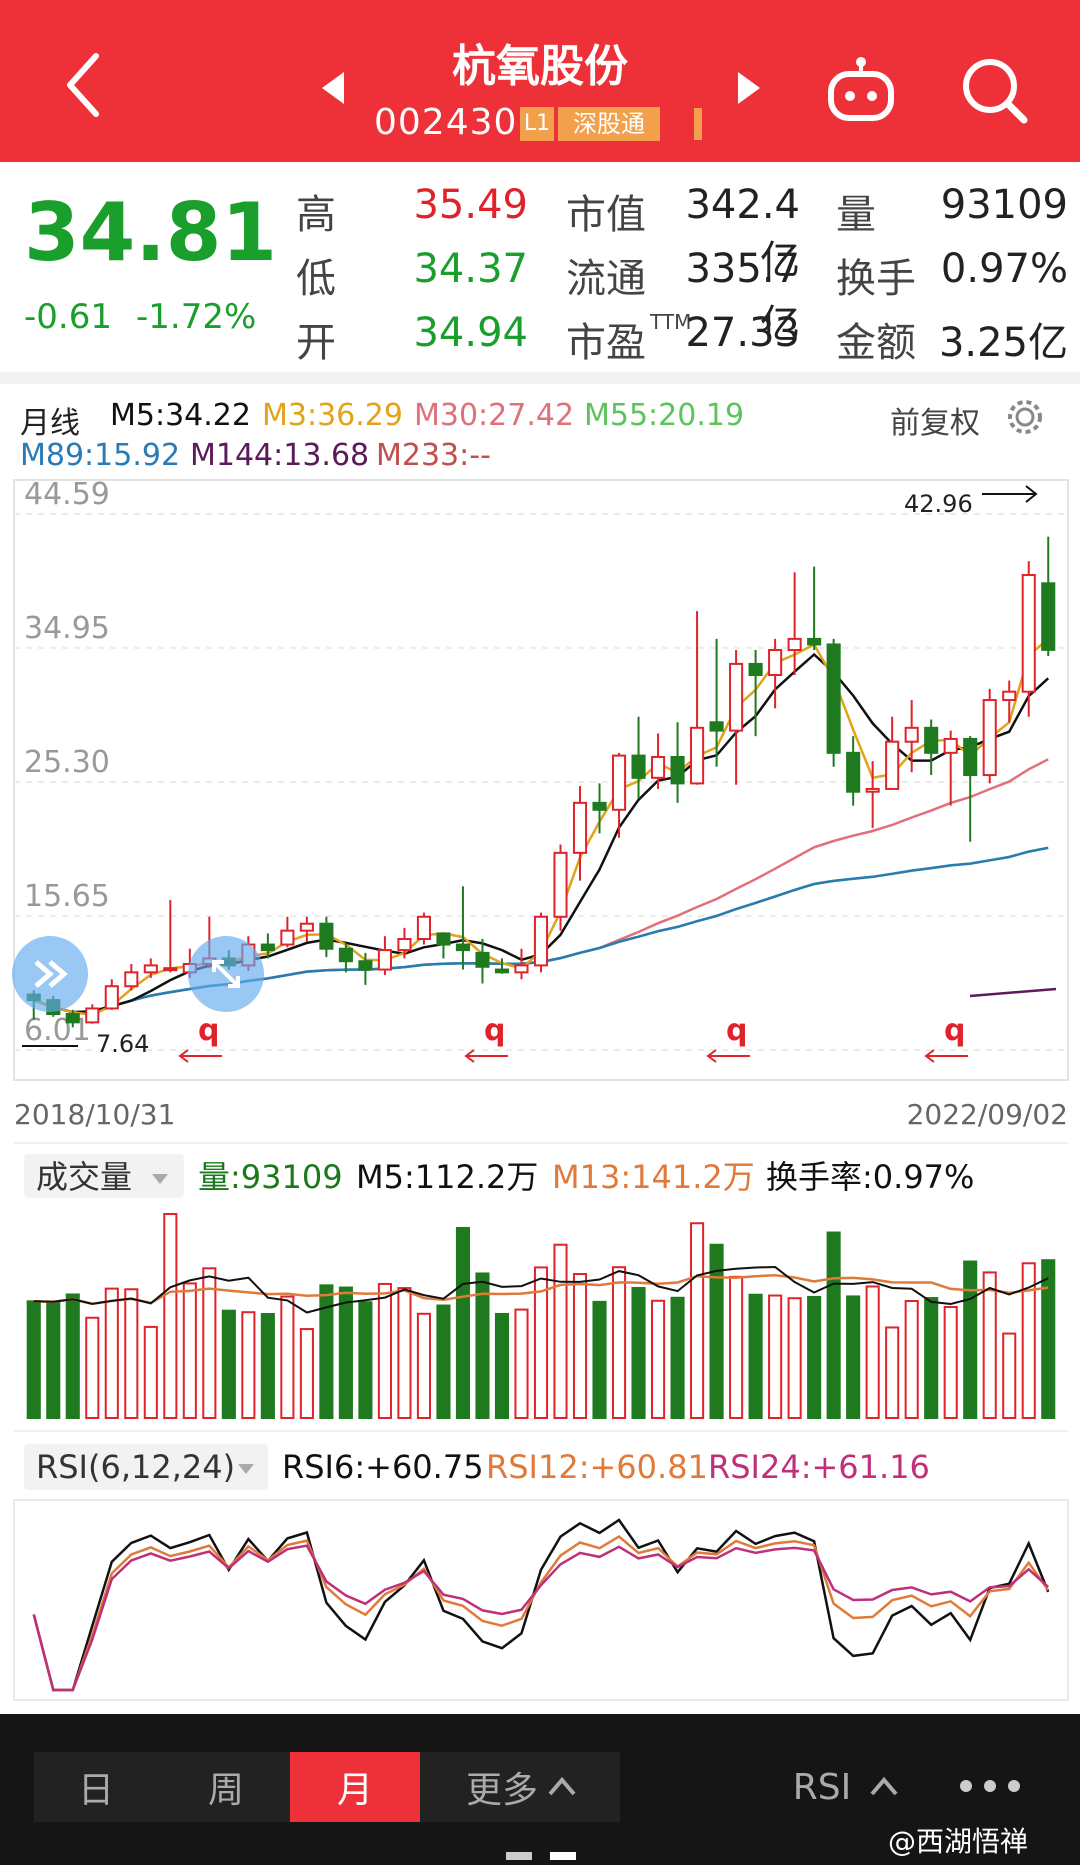 The width and height of the screenshot is (1080, 1865). What do you see at coordinates (135, 1467) in the screenshot?
I see `rsi-indicator-label: RSI(6,12,24)` at bounding box center [135, 1467].